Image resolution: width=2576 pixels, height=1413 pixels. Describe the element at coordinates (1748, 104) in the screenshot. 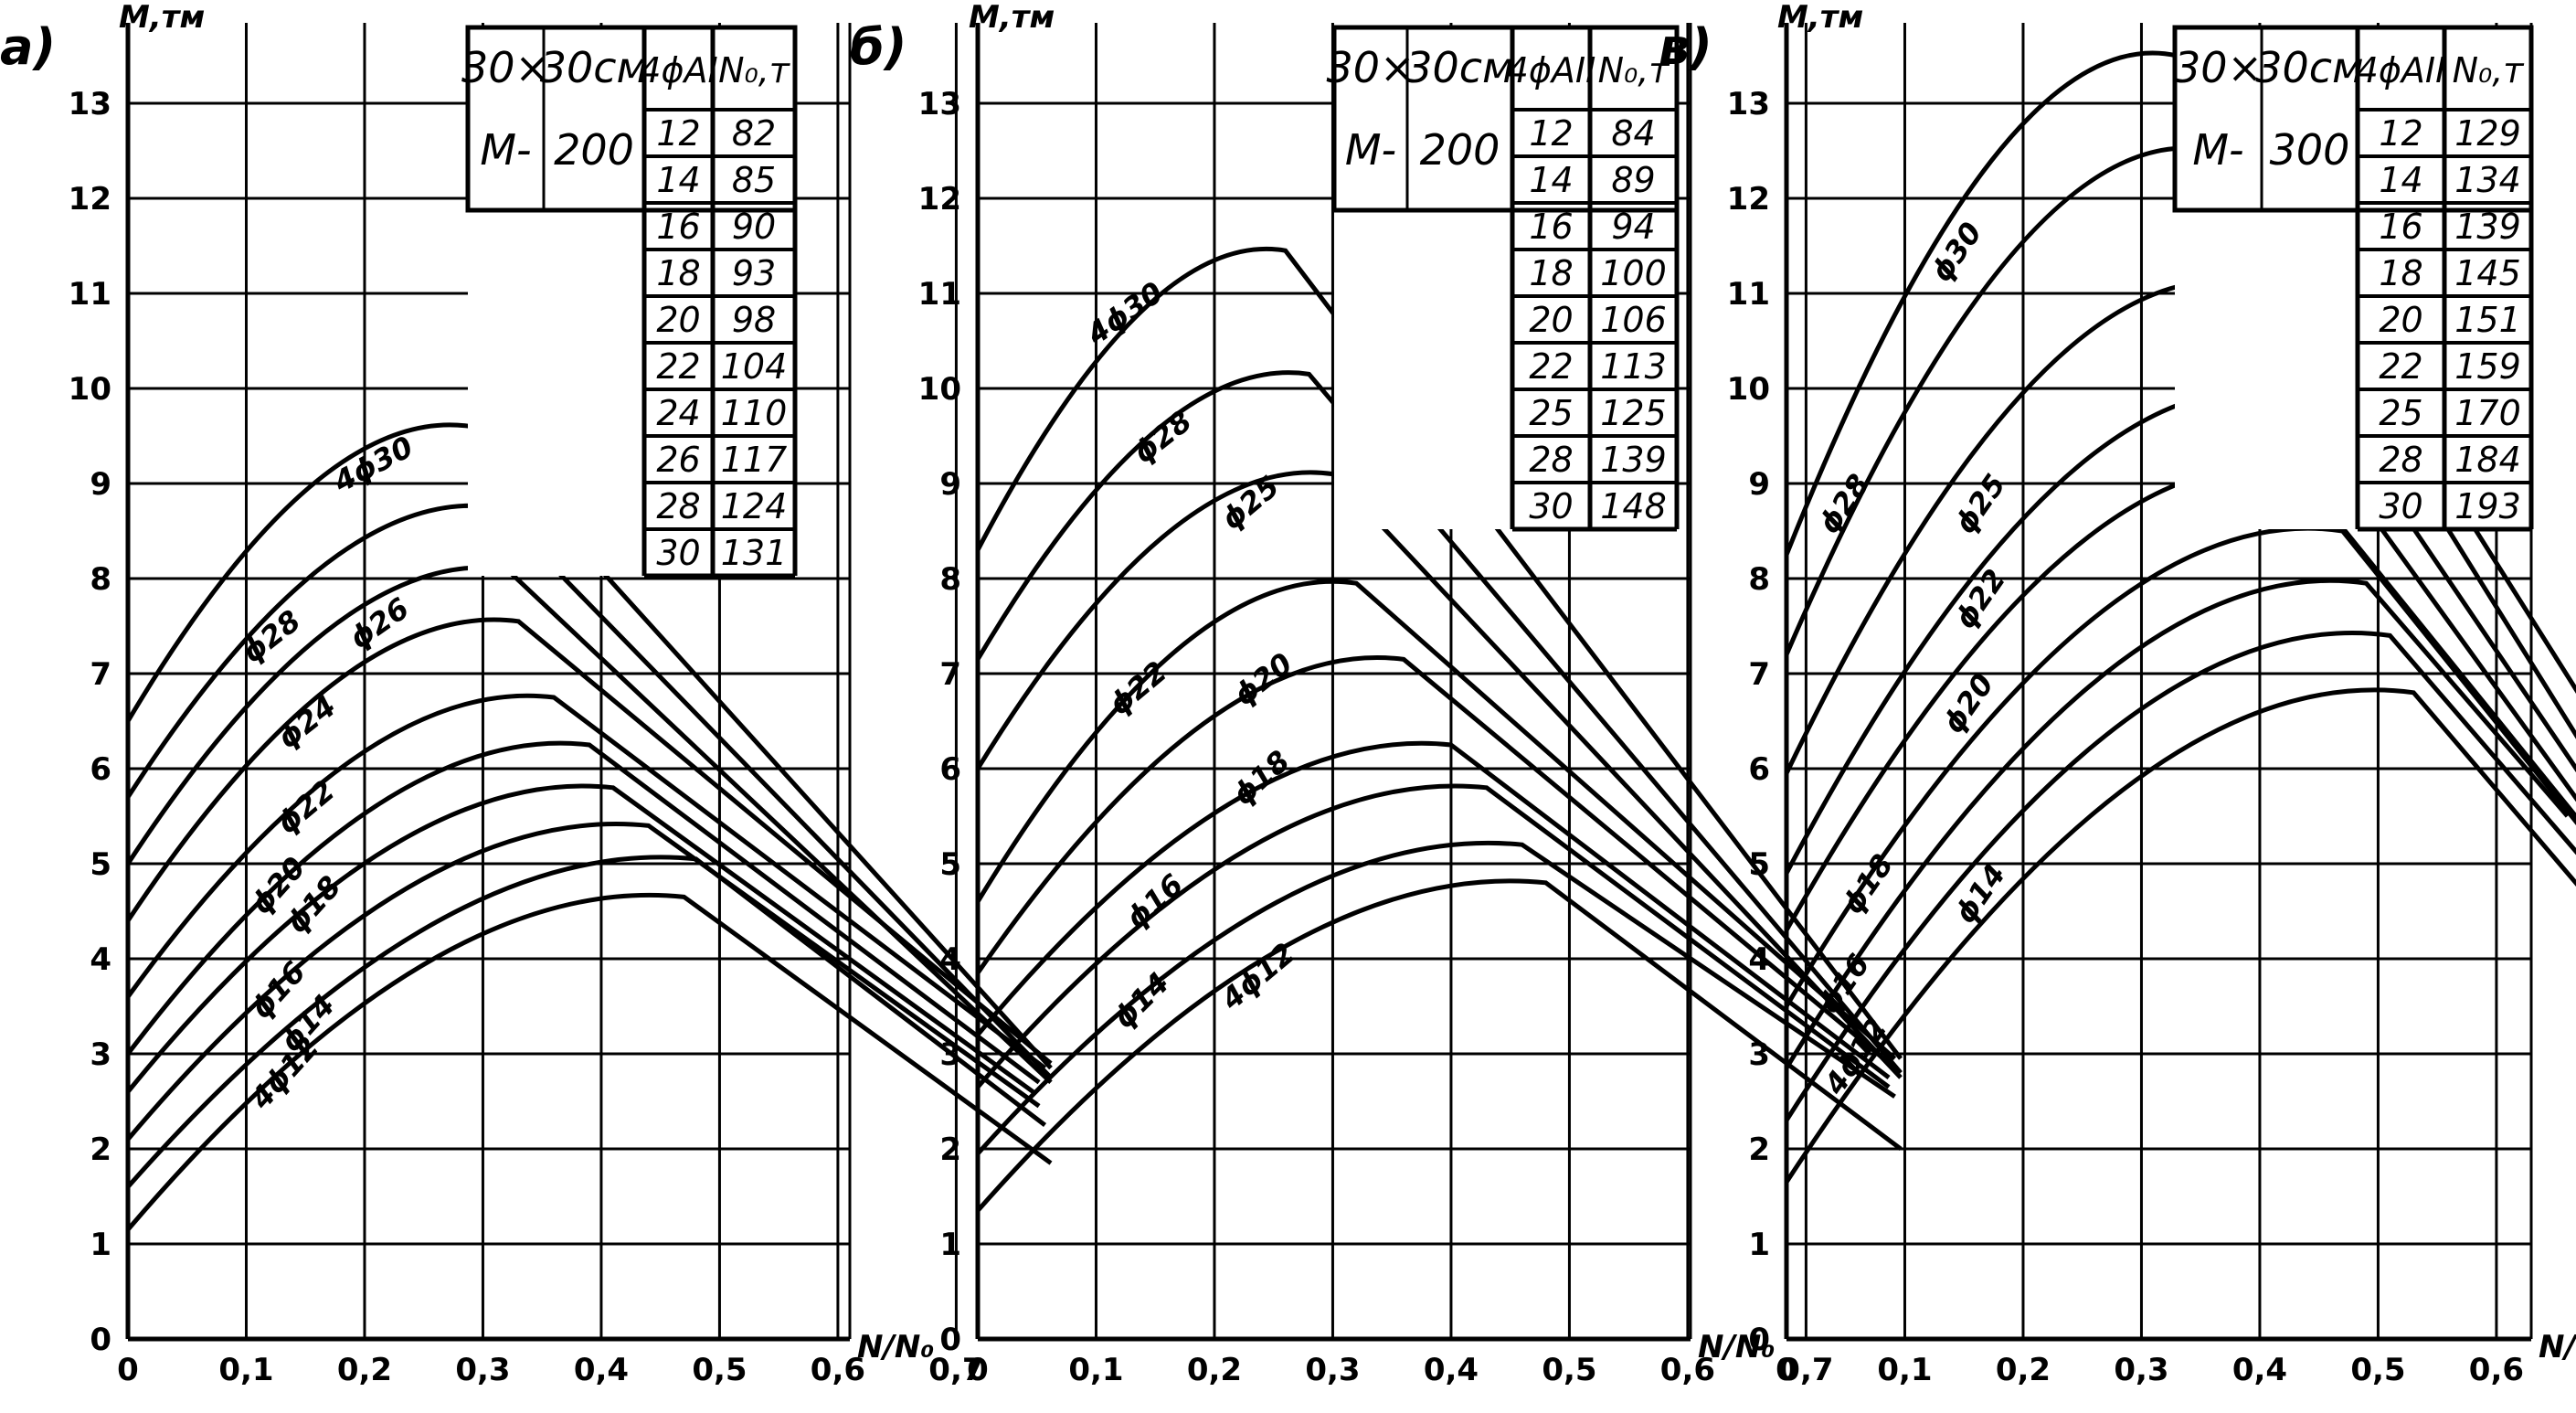

I see `y-tick-label: 13` at that location.